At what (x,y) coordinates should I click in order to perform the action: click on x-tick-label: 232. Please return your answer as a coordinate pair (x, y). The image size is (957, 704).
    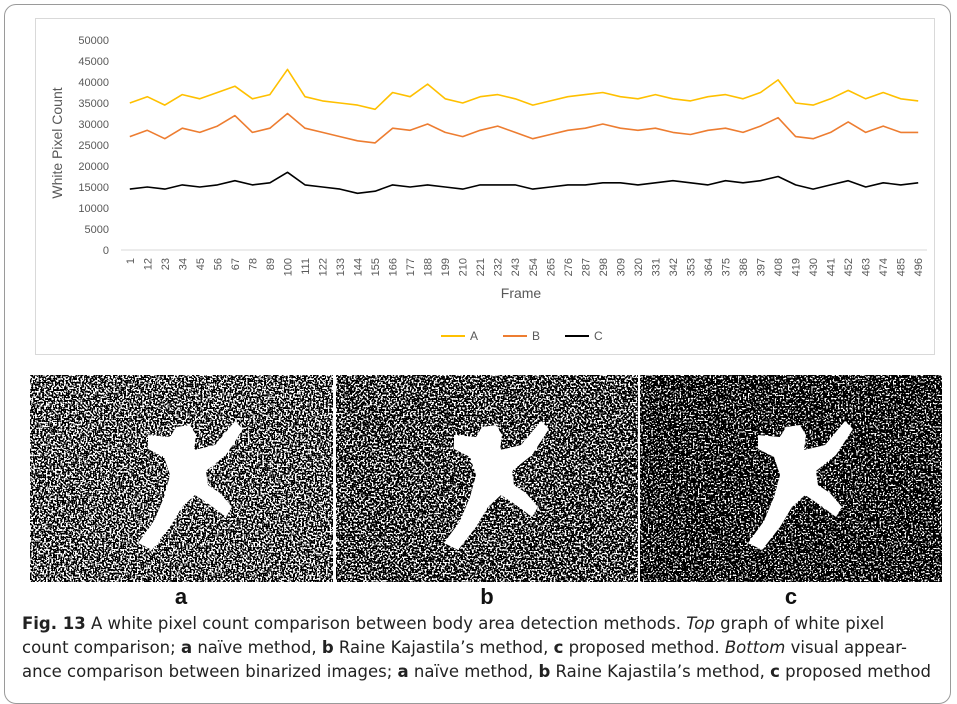
    Looking at the image, I should click on (499, 267).